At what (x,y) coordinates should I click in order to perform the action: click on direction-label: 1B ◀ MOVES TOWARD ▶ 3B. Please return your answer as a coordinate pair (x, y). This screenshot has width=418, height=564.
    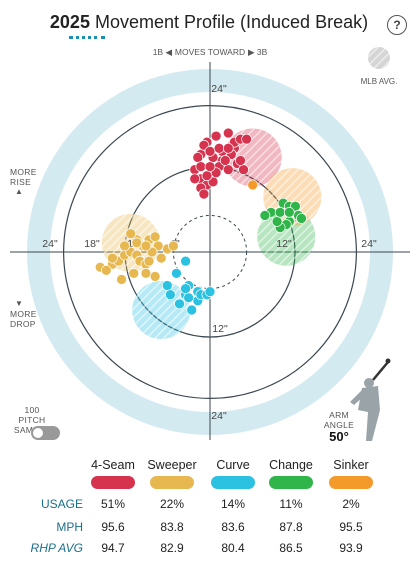
    Looking at the image, I should click on (210, 52).